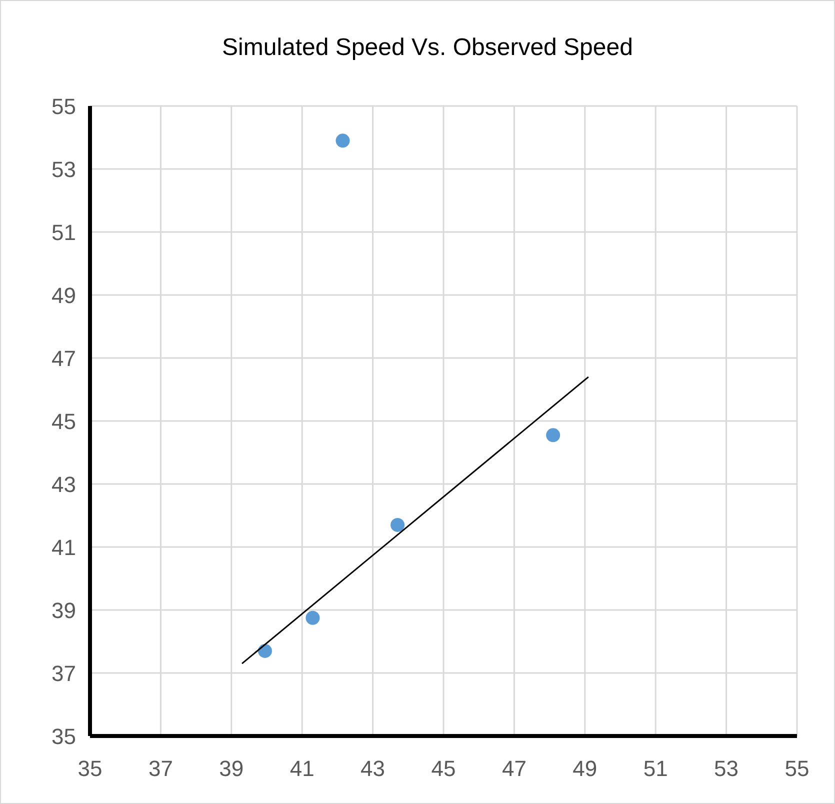  Describe the element at coordinates (64, 736) in the screenshot. I see `y-tick-label: 35` at that location.